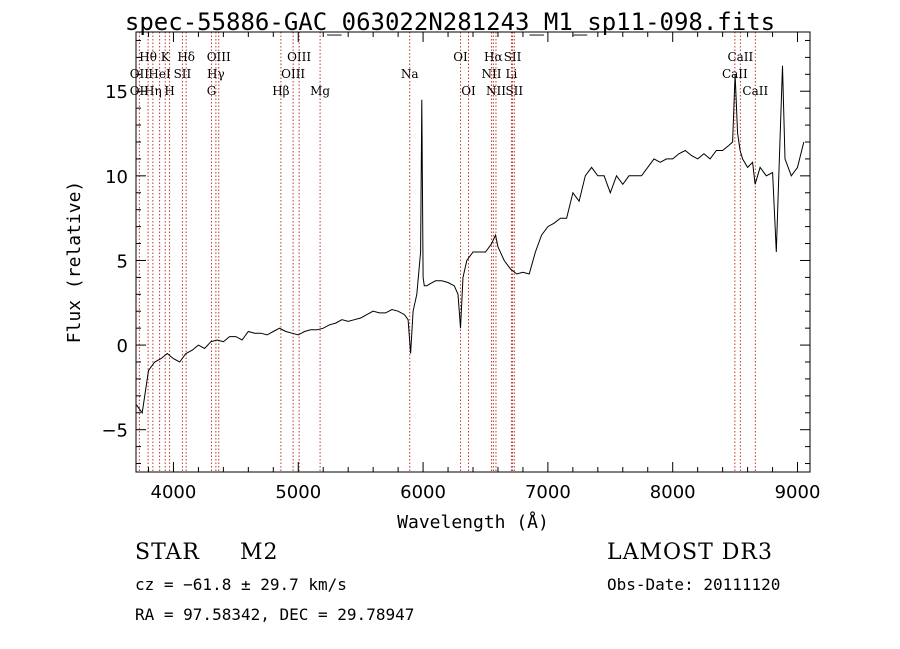 This screenshot has height=649, width=900. I want to click on y-tick-label: 10, so click(116, 177).